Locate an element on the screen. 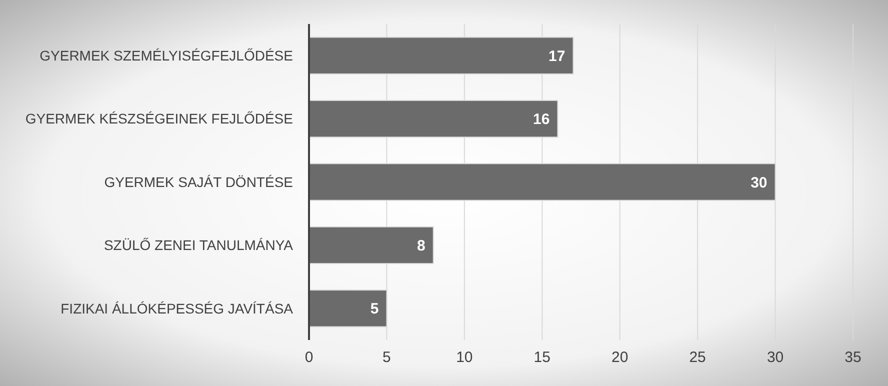  data-label: 5 is located at coordinates (374, 309).